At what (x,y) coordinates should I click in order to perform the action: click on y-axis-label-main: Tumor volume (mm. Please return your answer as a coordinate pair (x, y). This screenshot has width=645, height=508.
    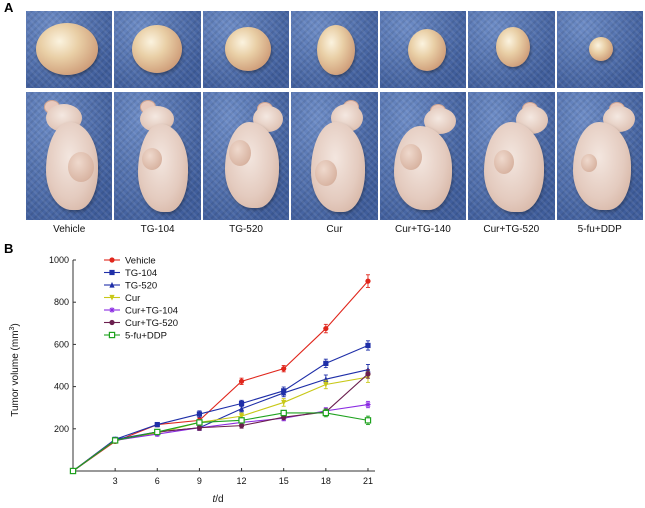
    Looking at the image, I should click on (15, 373).